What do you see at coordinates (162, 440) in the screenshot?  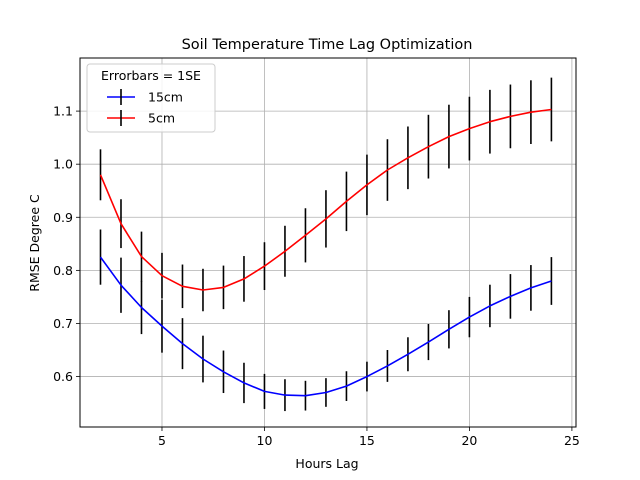 I see `x-tick-label: 5` at bounding box center [162, 440].